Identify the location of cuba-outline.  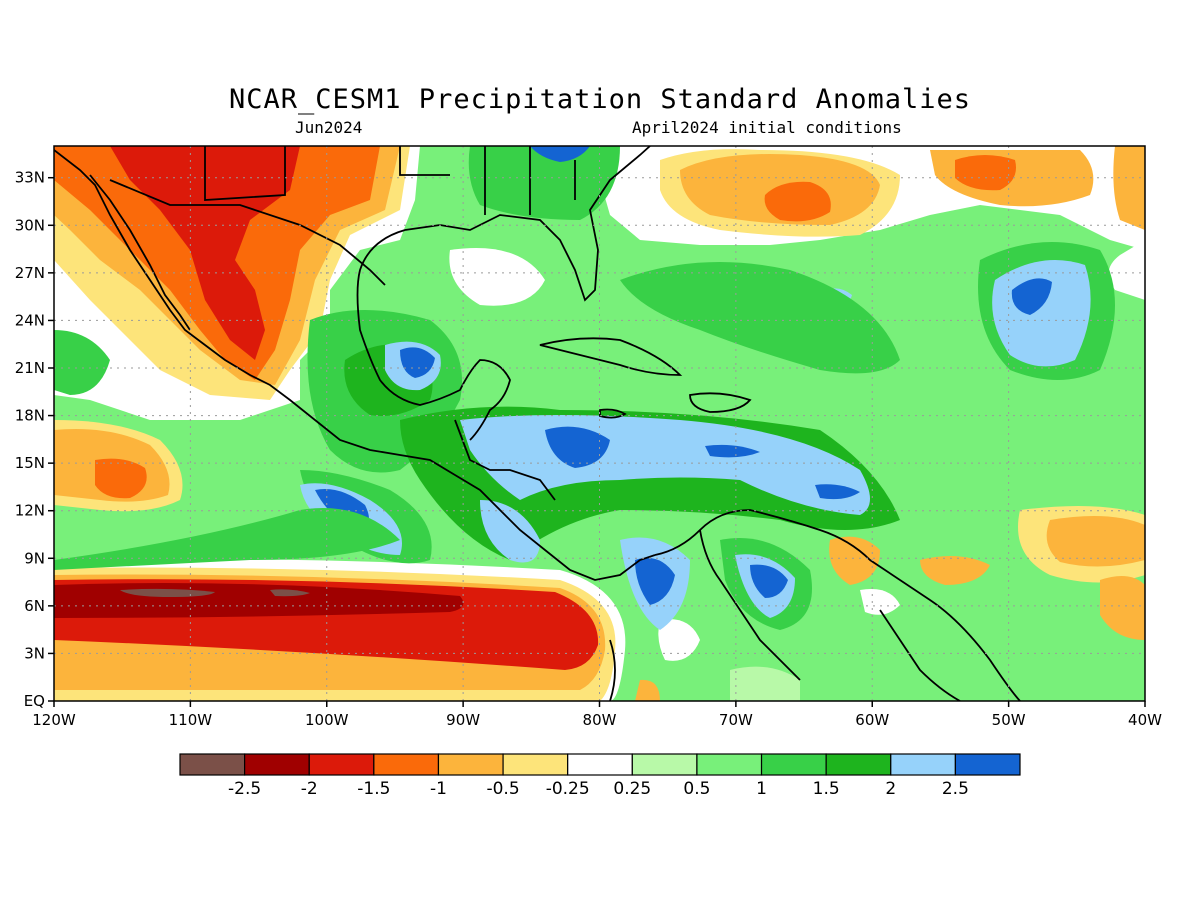
(611, 356).